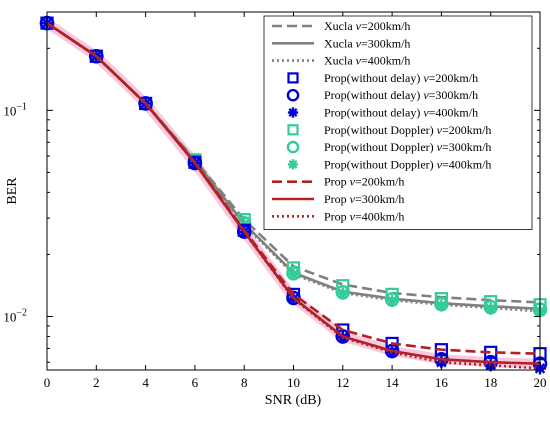 The height and width of the screenshot is (444, 550). Describe the element at coordinates (401, 113) in the screenshot. I see `legend-label: Prop(without delay) v=400km/h` at that location.